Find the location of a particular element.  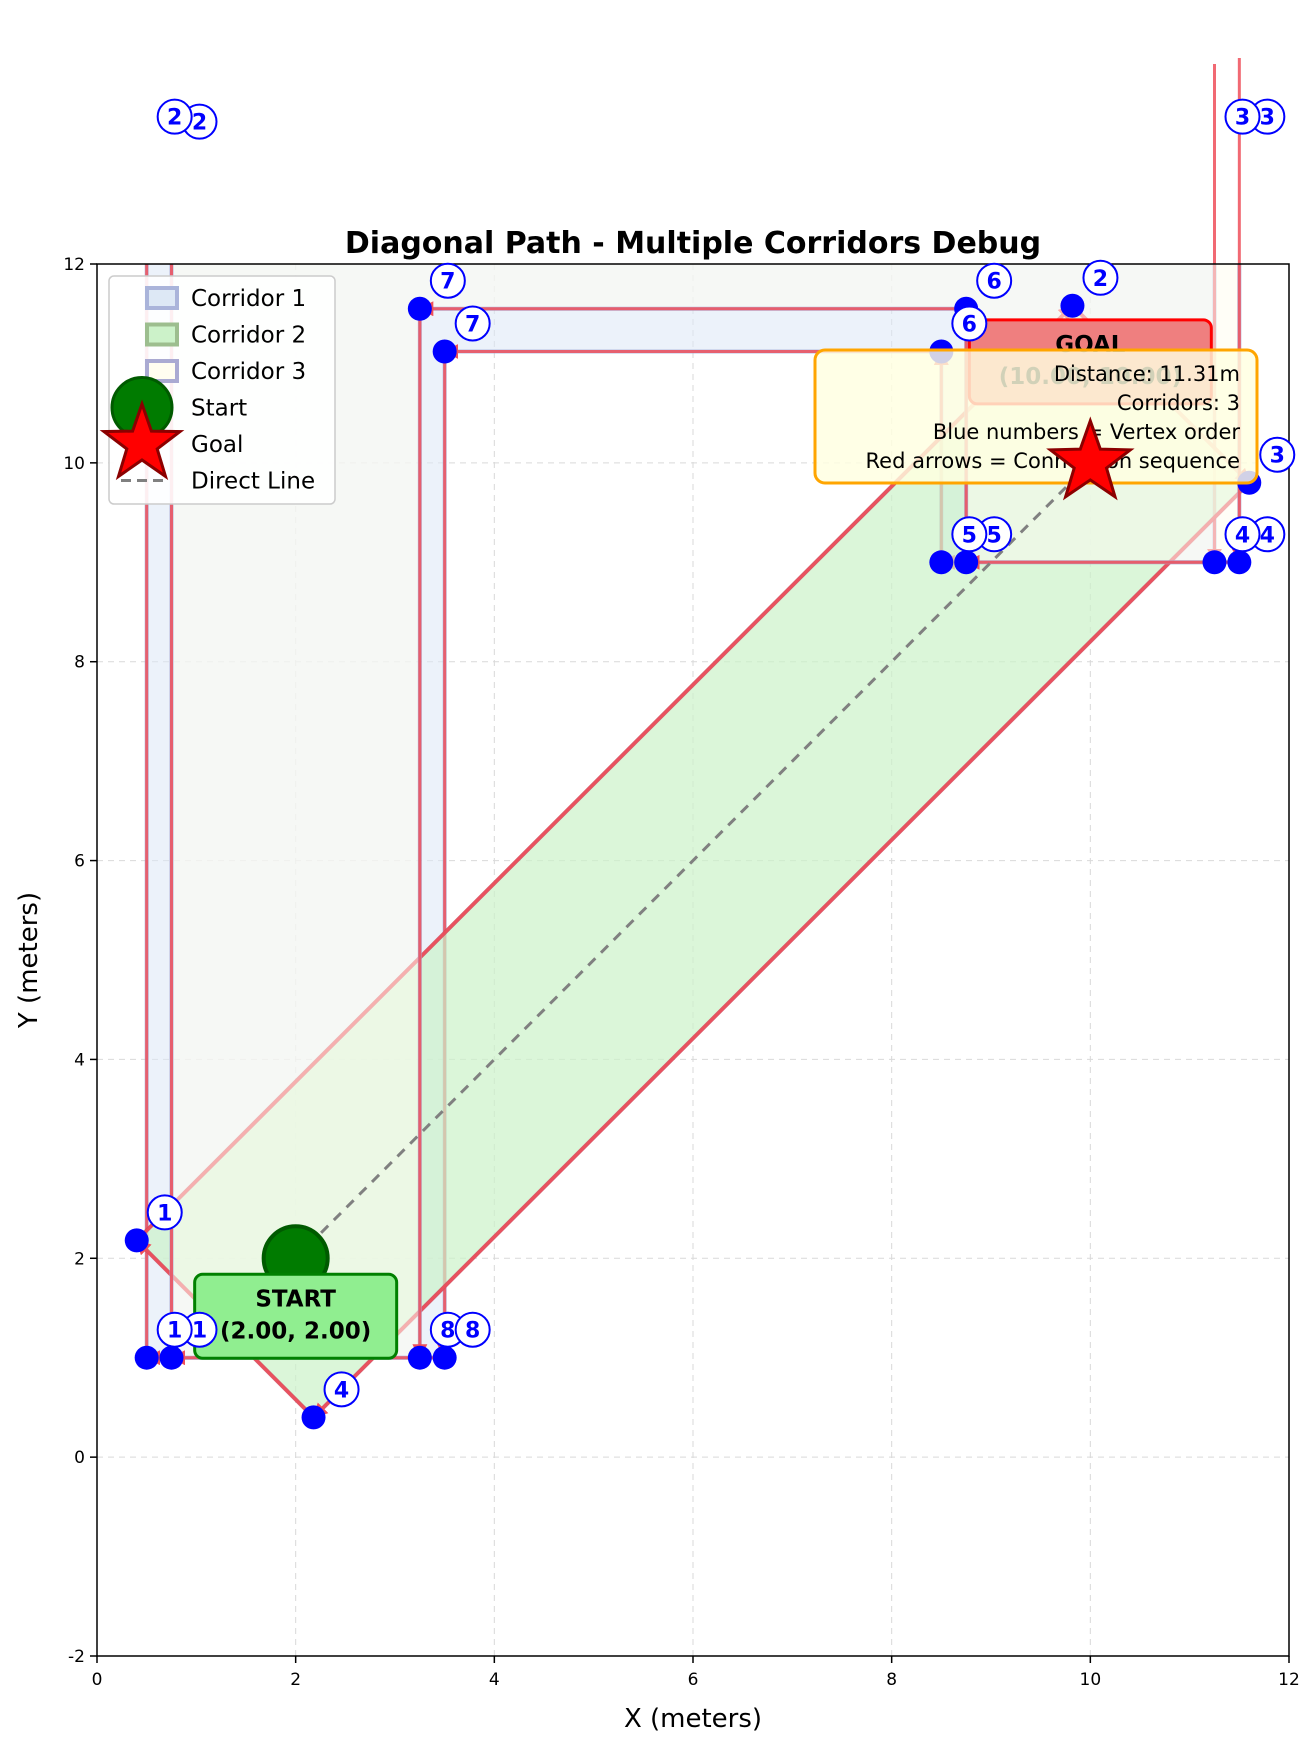

y-tick-label: 10 is located at coordinates (74, 464).